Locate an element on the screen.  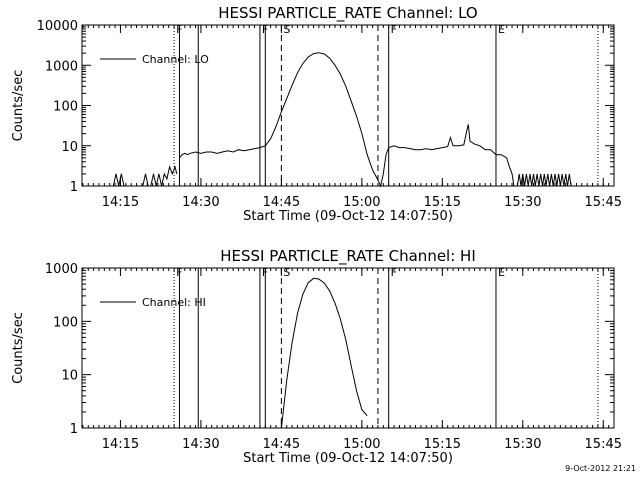
legend-label: Channel: LO is located at coordinates (175, 59).